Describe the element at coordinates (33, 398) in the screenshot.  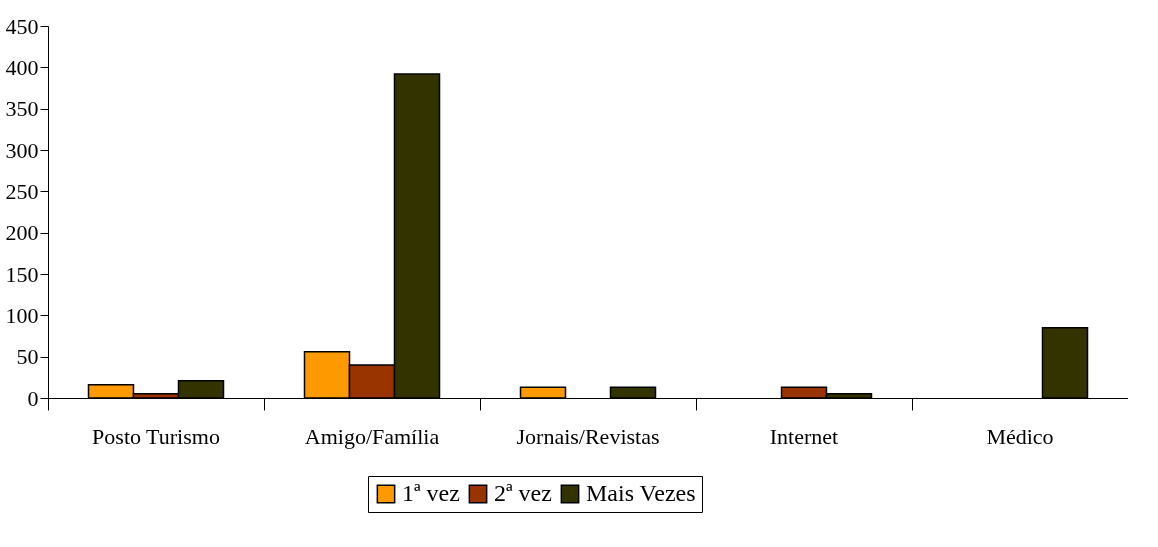
I see `y-tick-label: 0` at that location.